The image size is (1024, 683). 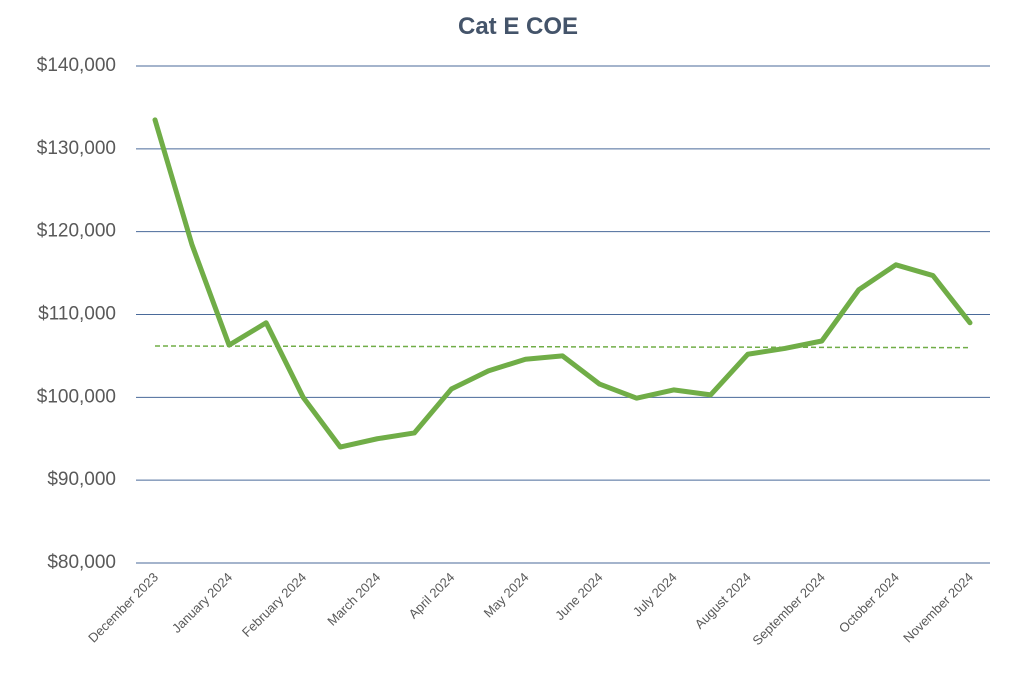 I want to click on y-tick-label: $100,000, so click(x=76, y=396).